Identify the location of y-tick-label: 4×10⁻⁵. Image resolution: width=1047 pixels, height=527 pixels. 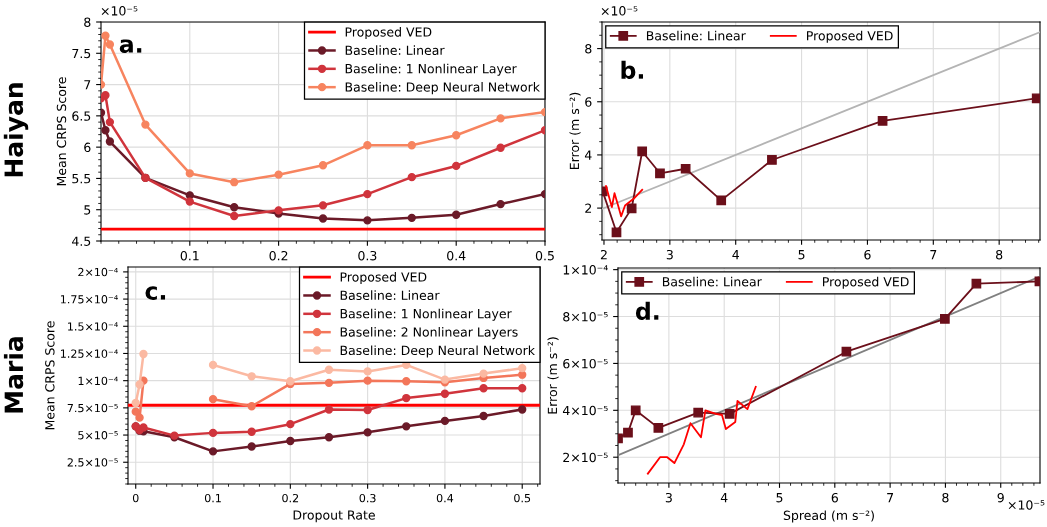
(585, 410).